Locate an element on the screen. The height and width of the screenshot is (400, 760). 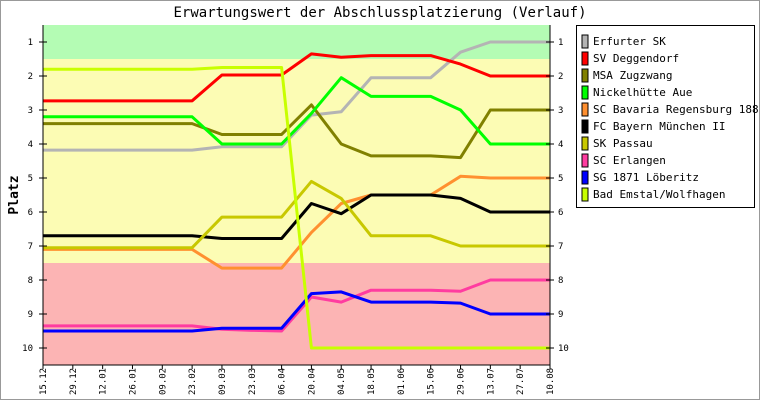
x-tick-label: 04.05 is located at coordinates (342, 381).